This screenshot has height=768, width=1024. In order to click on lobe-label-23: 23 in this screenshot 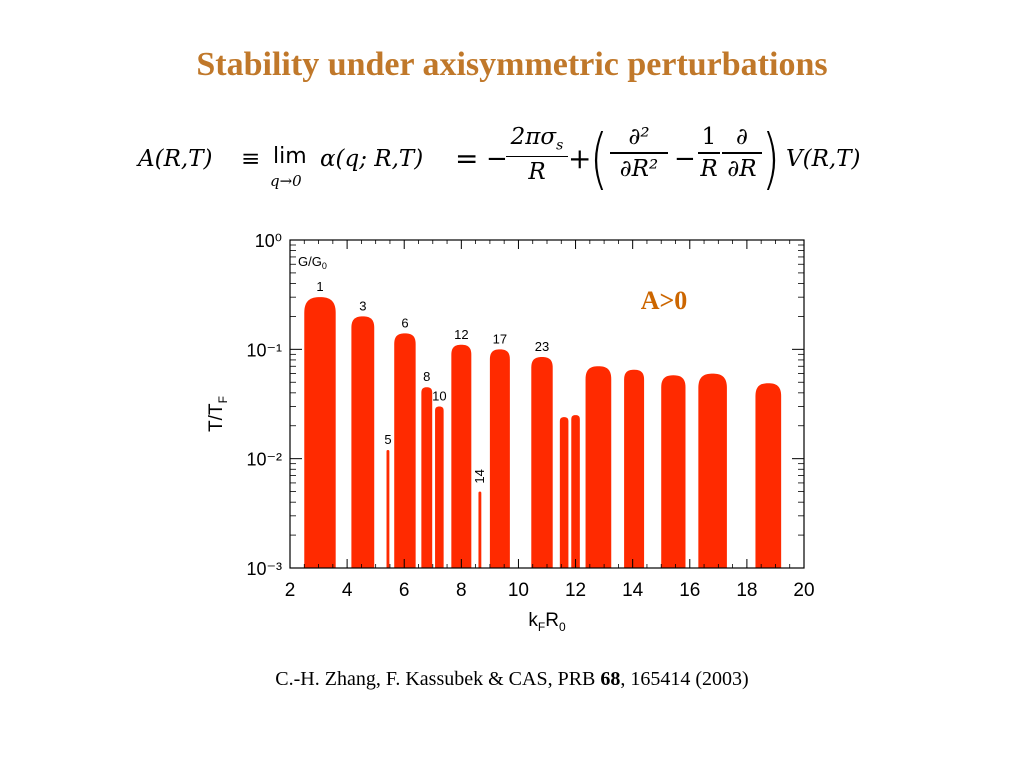, I will do `click(542, 346)`.